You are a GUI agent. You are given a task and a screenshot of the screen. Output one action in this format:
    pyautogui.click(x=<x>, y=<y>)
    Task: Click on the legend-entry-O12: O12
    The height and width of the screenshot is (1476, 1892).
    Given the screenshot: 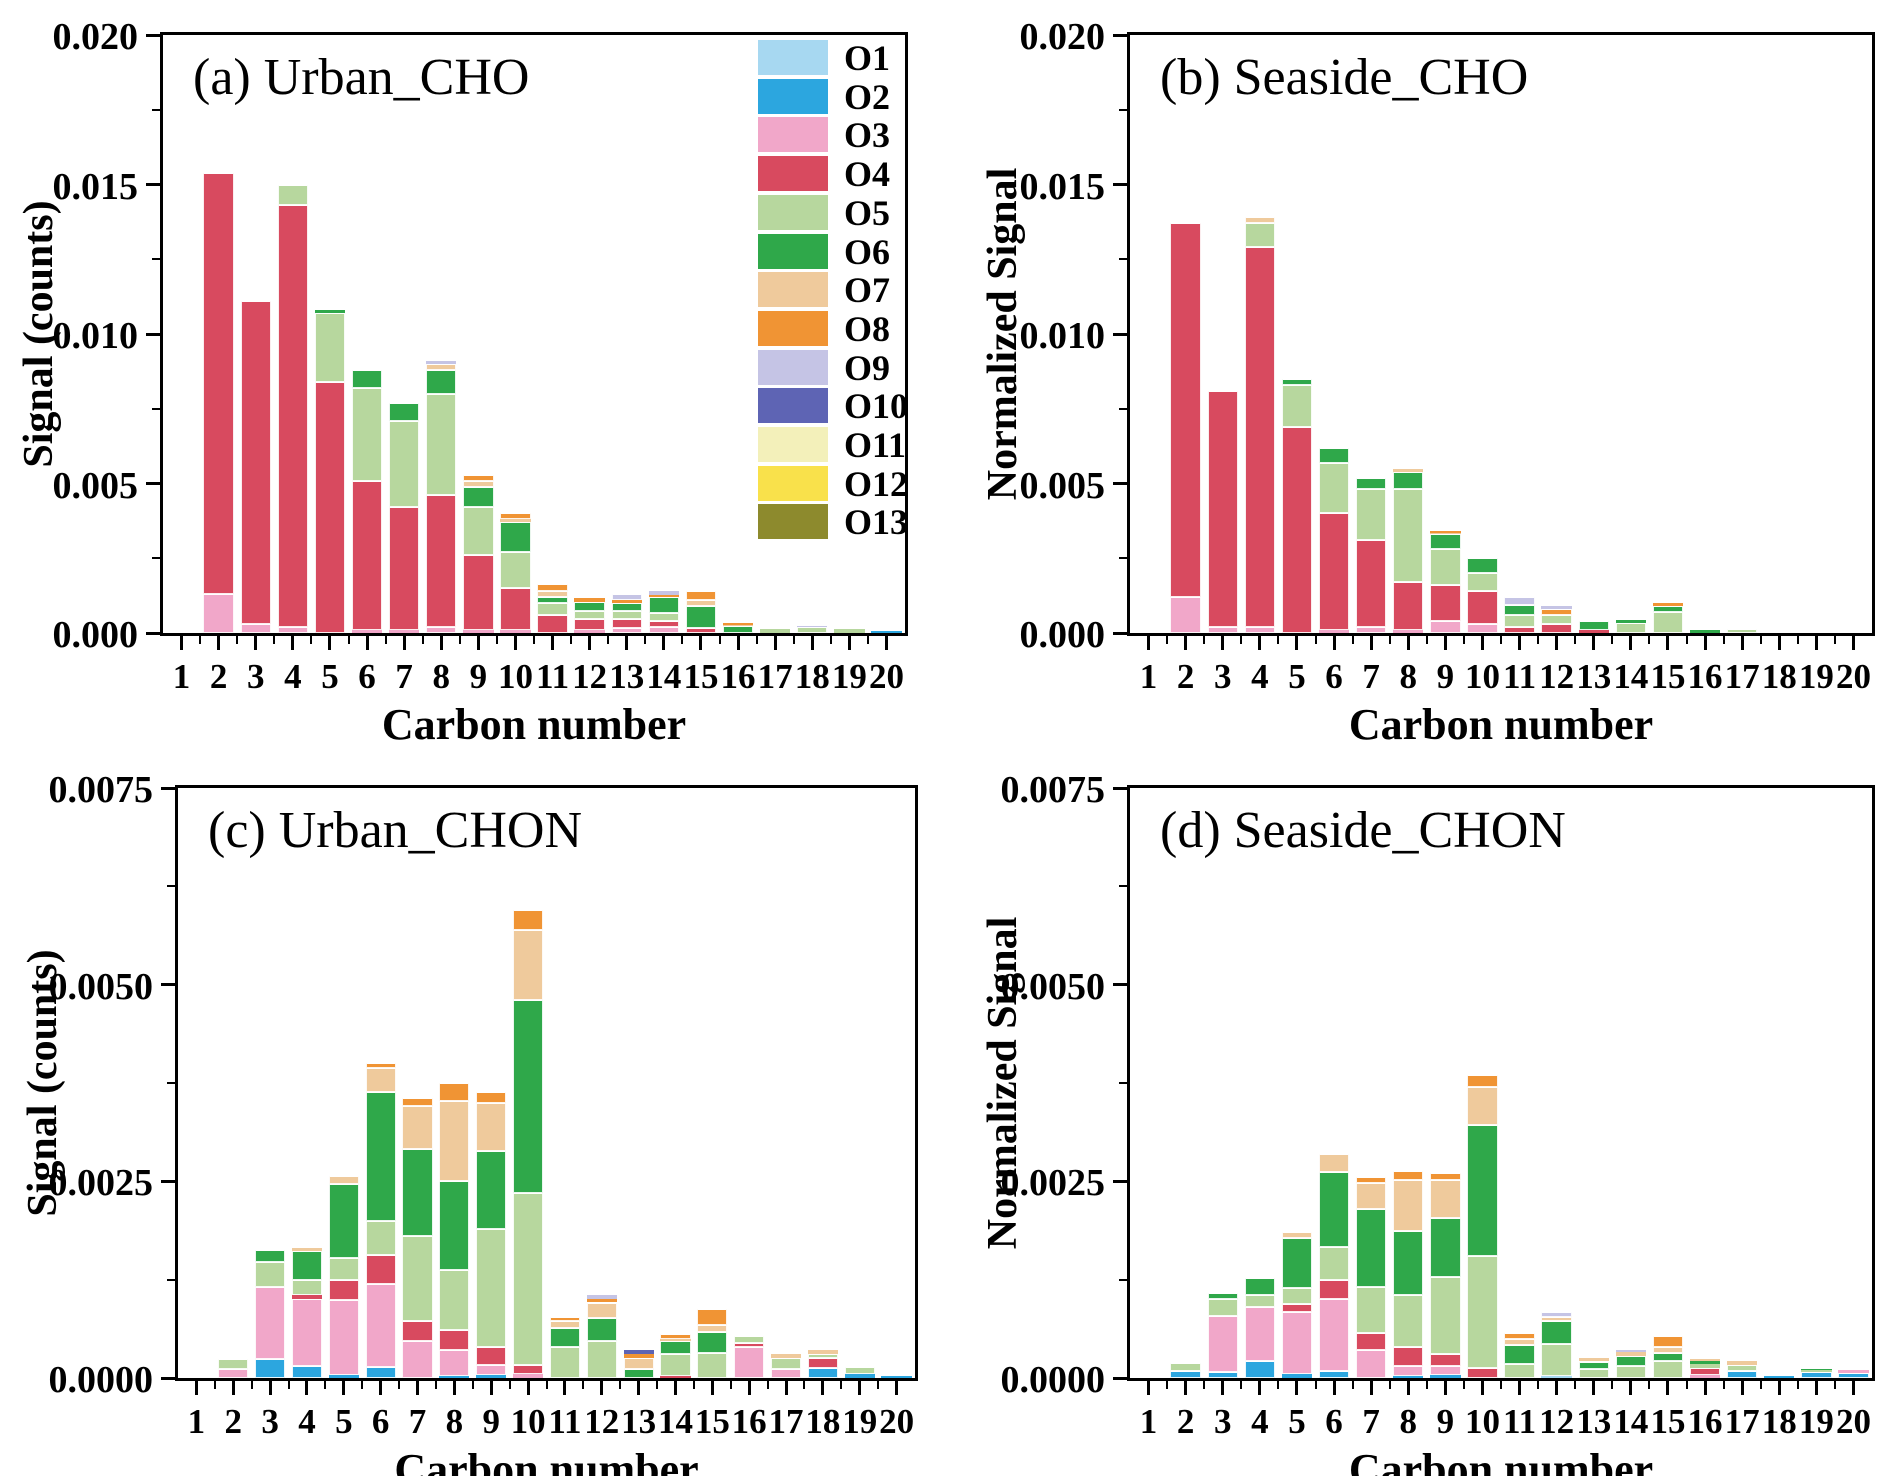 What is the action you would take?
    pyautogui.click(x=838, y=484)
    